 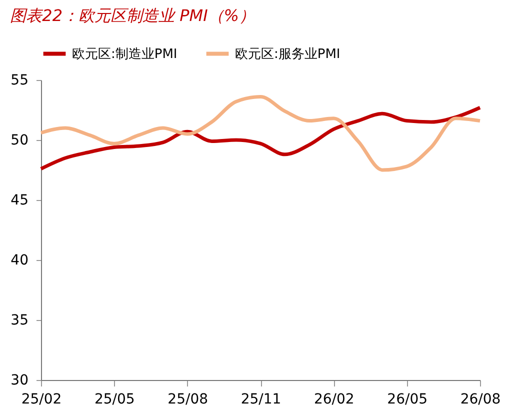 What do you see at coordinates (125, 54) in the screenshot?
I see `legend-label: 欧元区:制造业PMI` at bounding box center [125, 54].